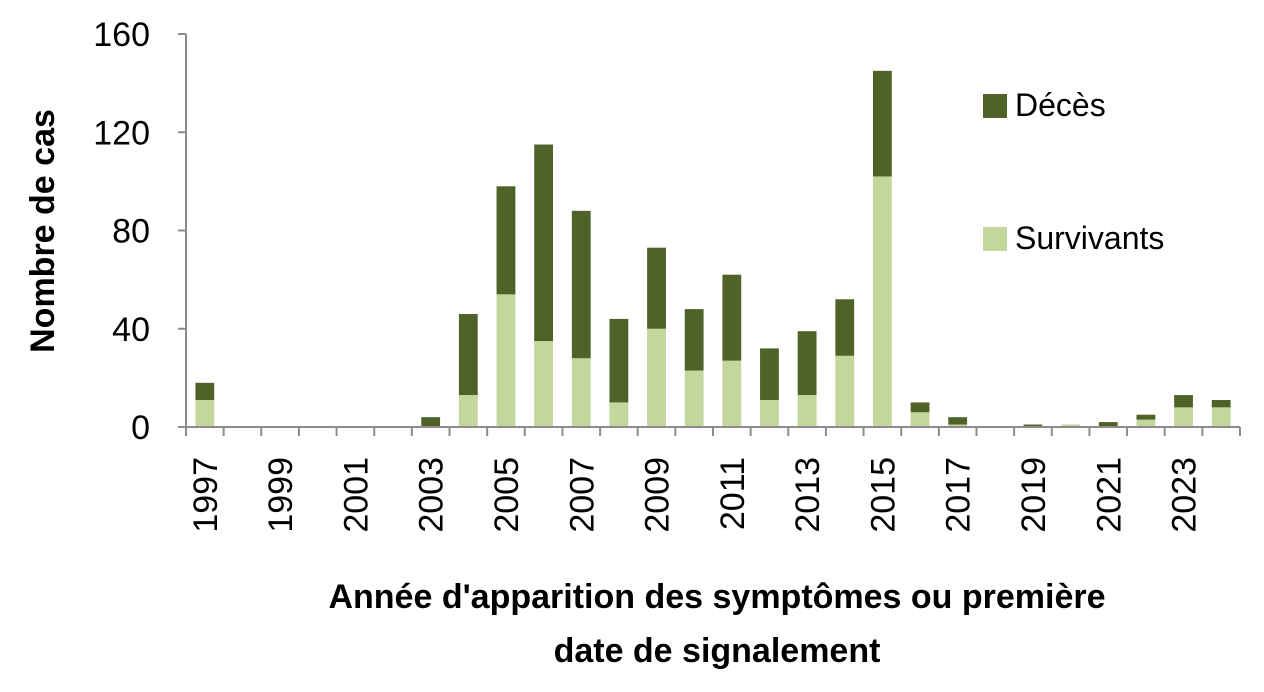  I want to click on bar-survivants-2006, so click(544, 384).